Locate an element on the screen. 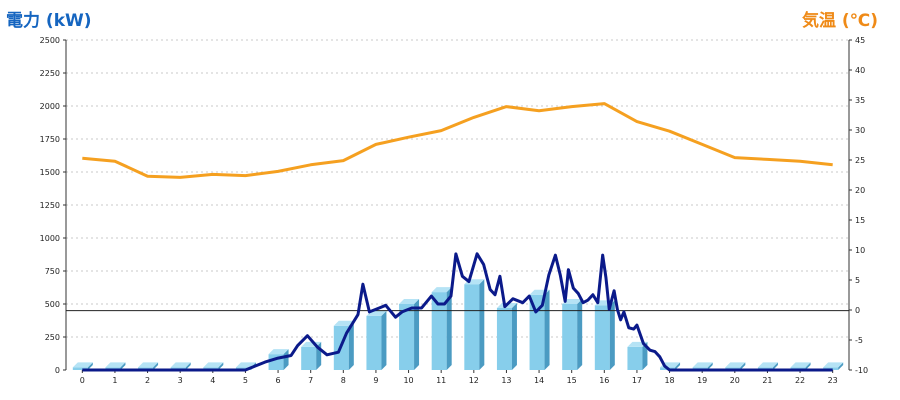 The image size is (900, 400). left-tick-label: 250 is located at coordinates (52, 337).